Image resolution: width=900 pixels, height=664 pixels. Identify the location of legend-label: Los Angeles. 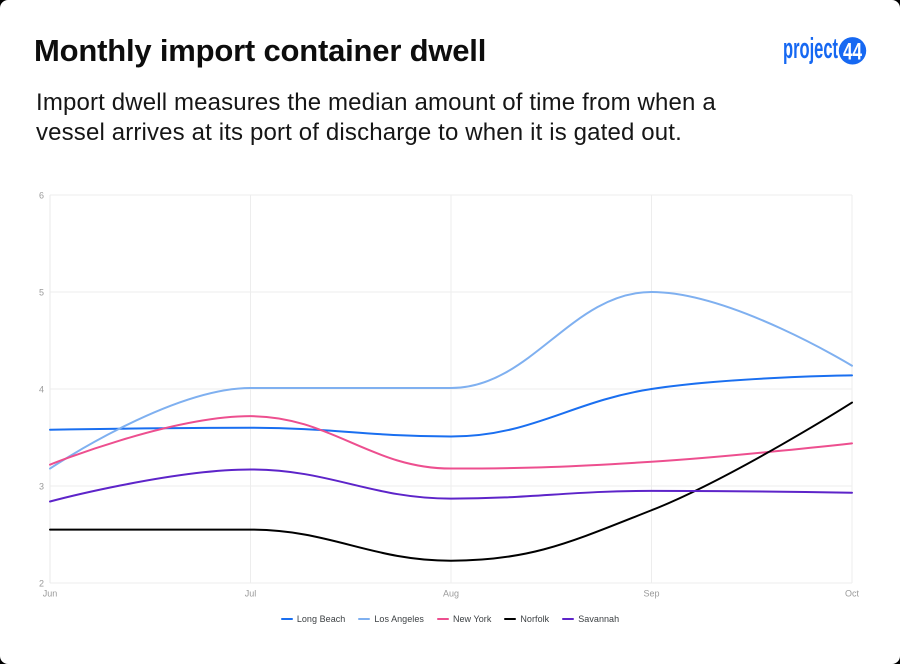
(399, 619).